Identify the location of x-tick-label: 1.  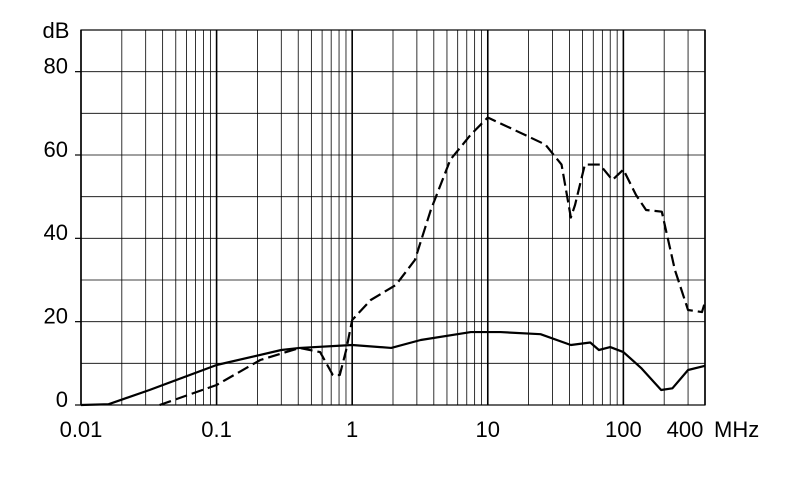
(352, 429).